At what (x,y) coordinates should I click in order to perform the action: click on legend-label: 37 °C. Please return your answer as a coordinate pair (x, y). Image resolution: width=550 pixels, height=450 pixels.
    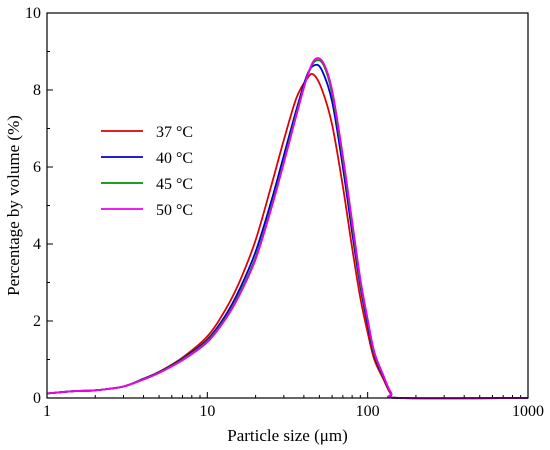
    Looking at the image, I should click on (174, 132).